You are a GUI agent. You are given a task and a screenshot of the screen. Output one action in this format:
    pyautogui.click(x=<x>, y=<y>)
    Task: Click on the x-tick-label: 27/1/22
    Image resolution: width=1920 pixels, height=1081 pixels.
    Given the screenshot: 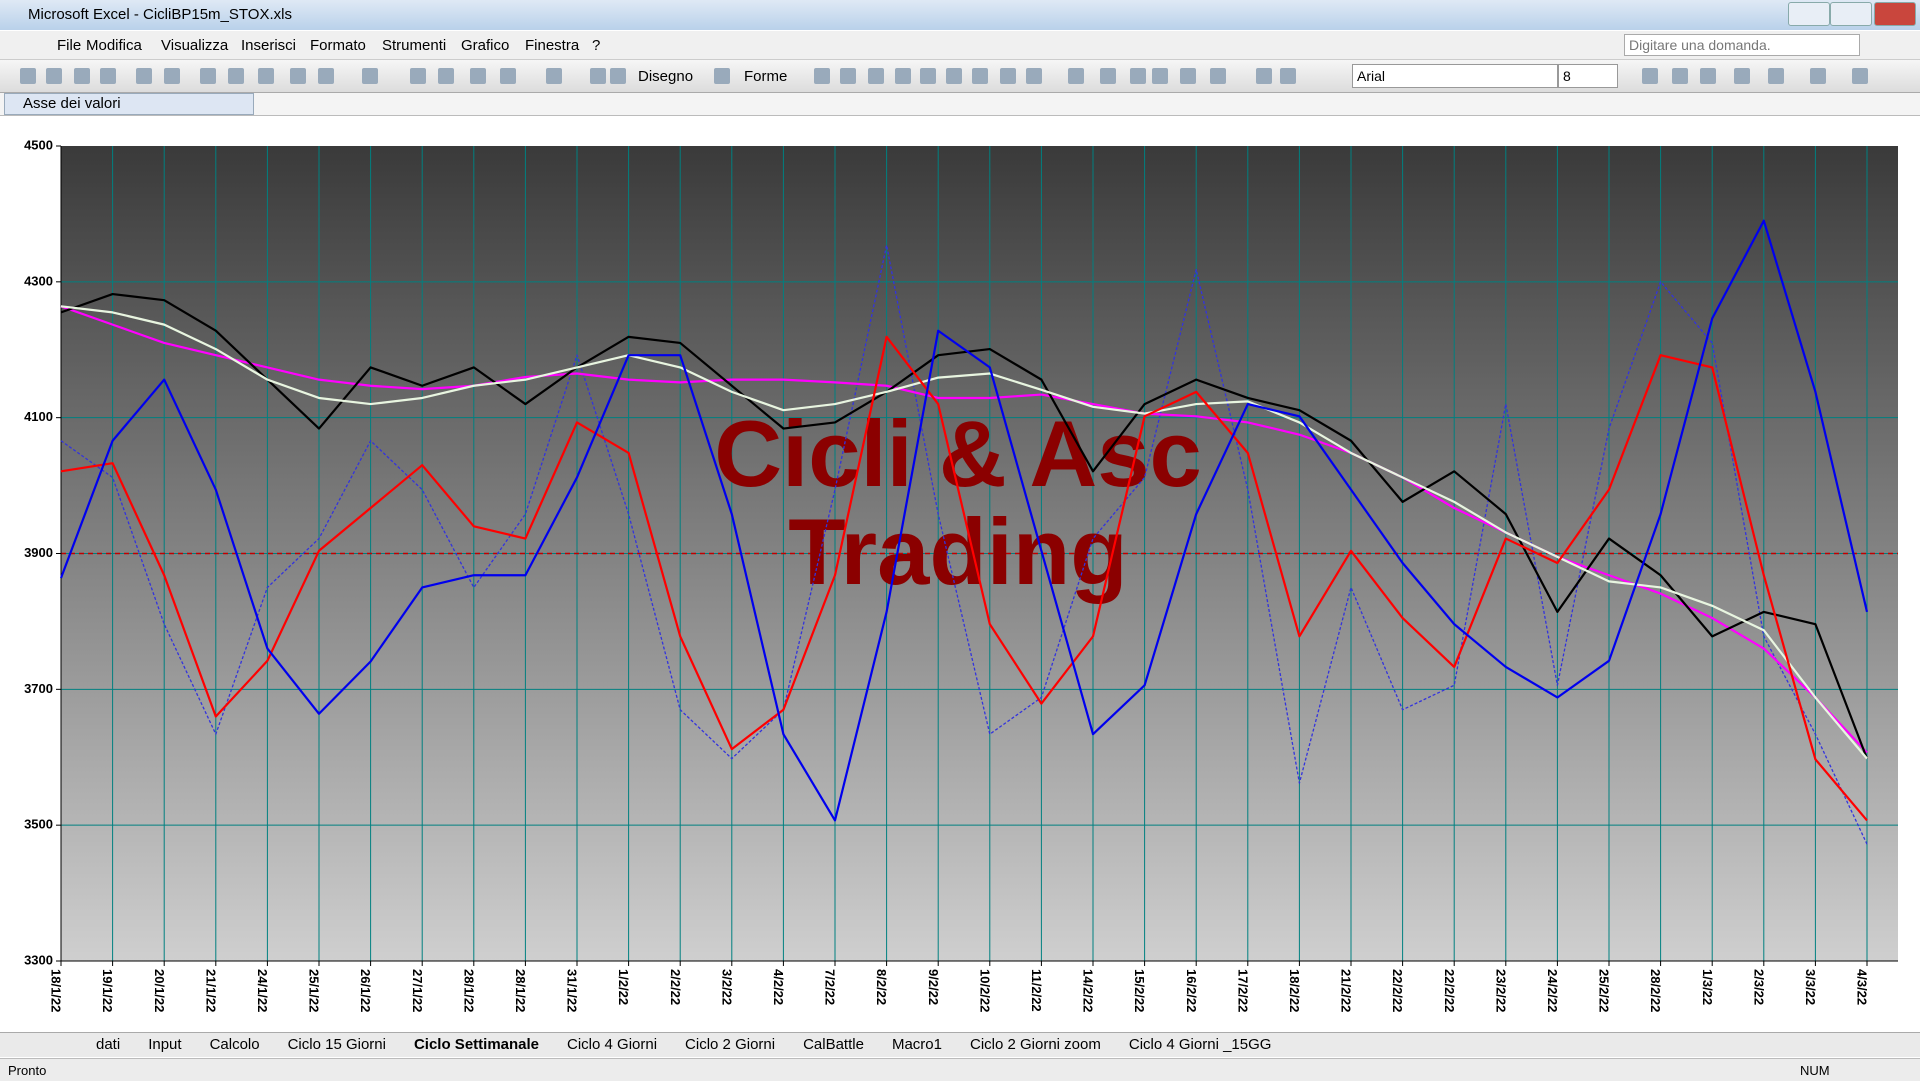 What is the action you would take?
    pyautogui.click(x=417, y=990)
    